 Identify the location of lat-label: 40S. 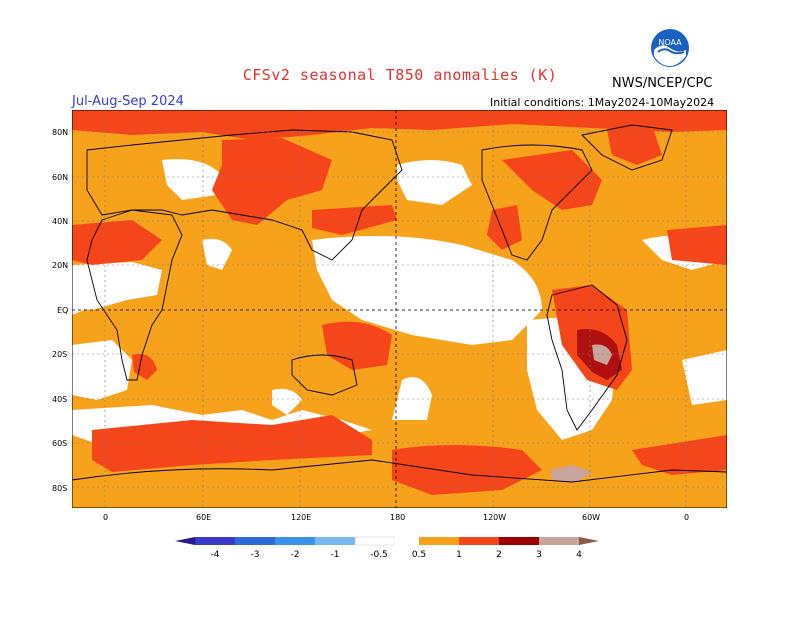
(60, 399).